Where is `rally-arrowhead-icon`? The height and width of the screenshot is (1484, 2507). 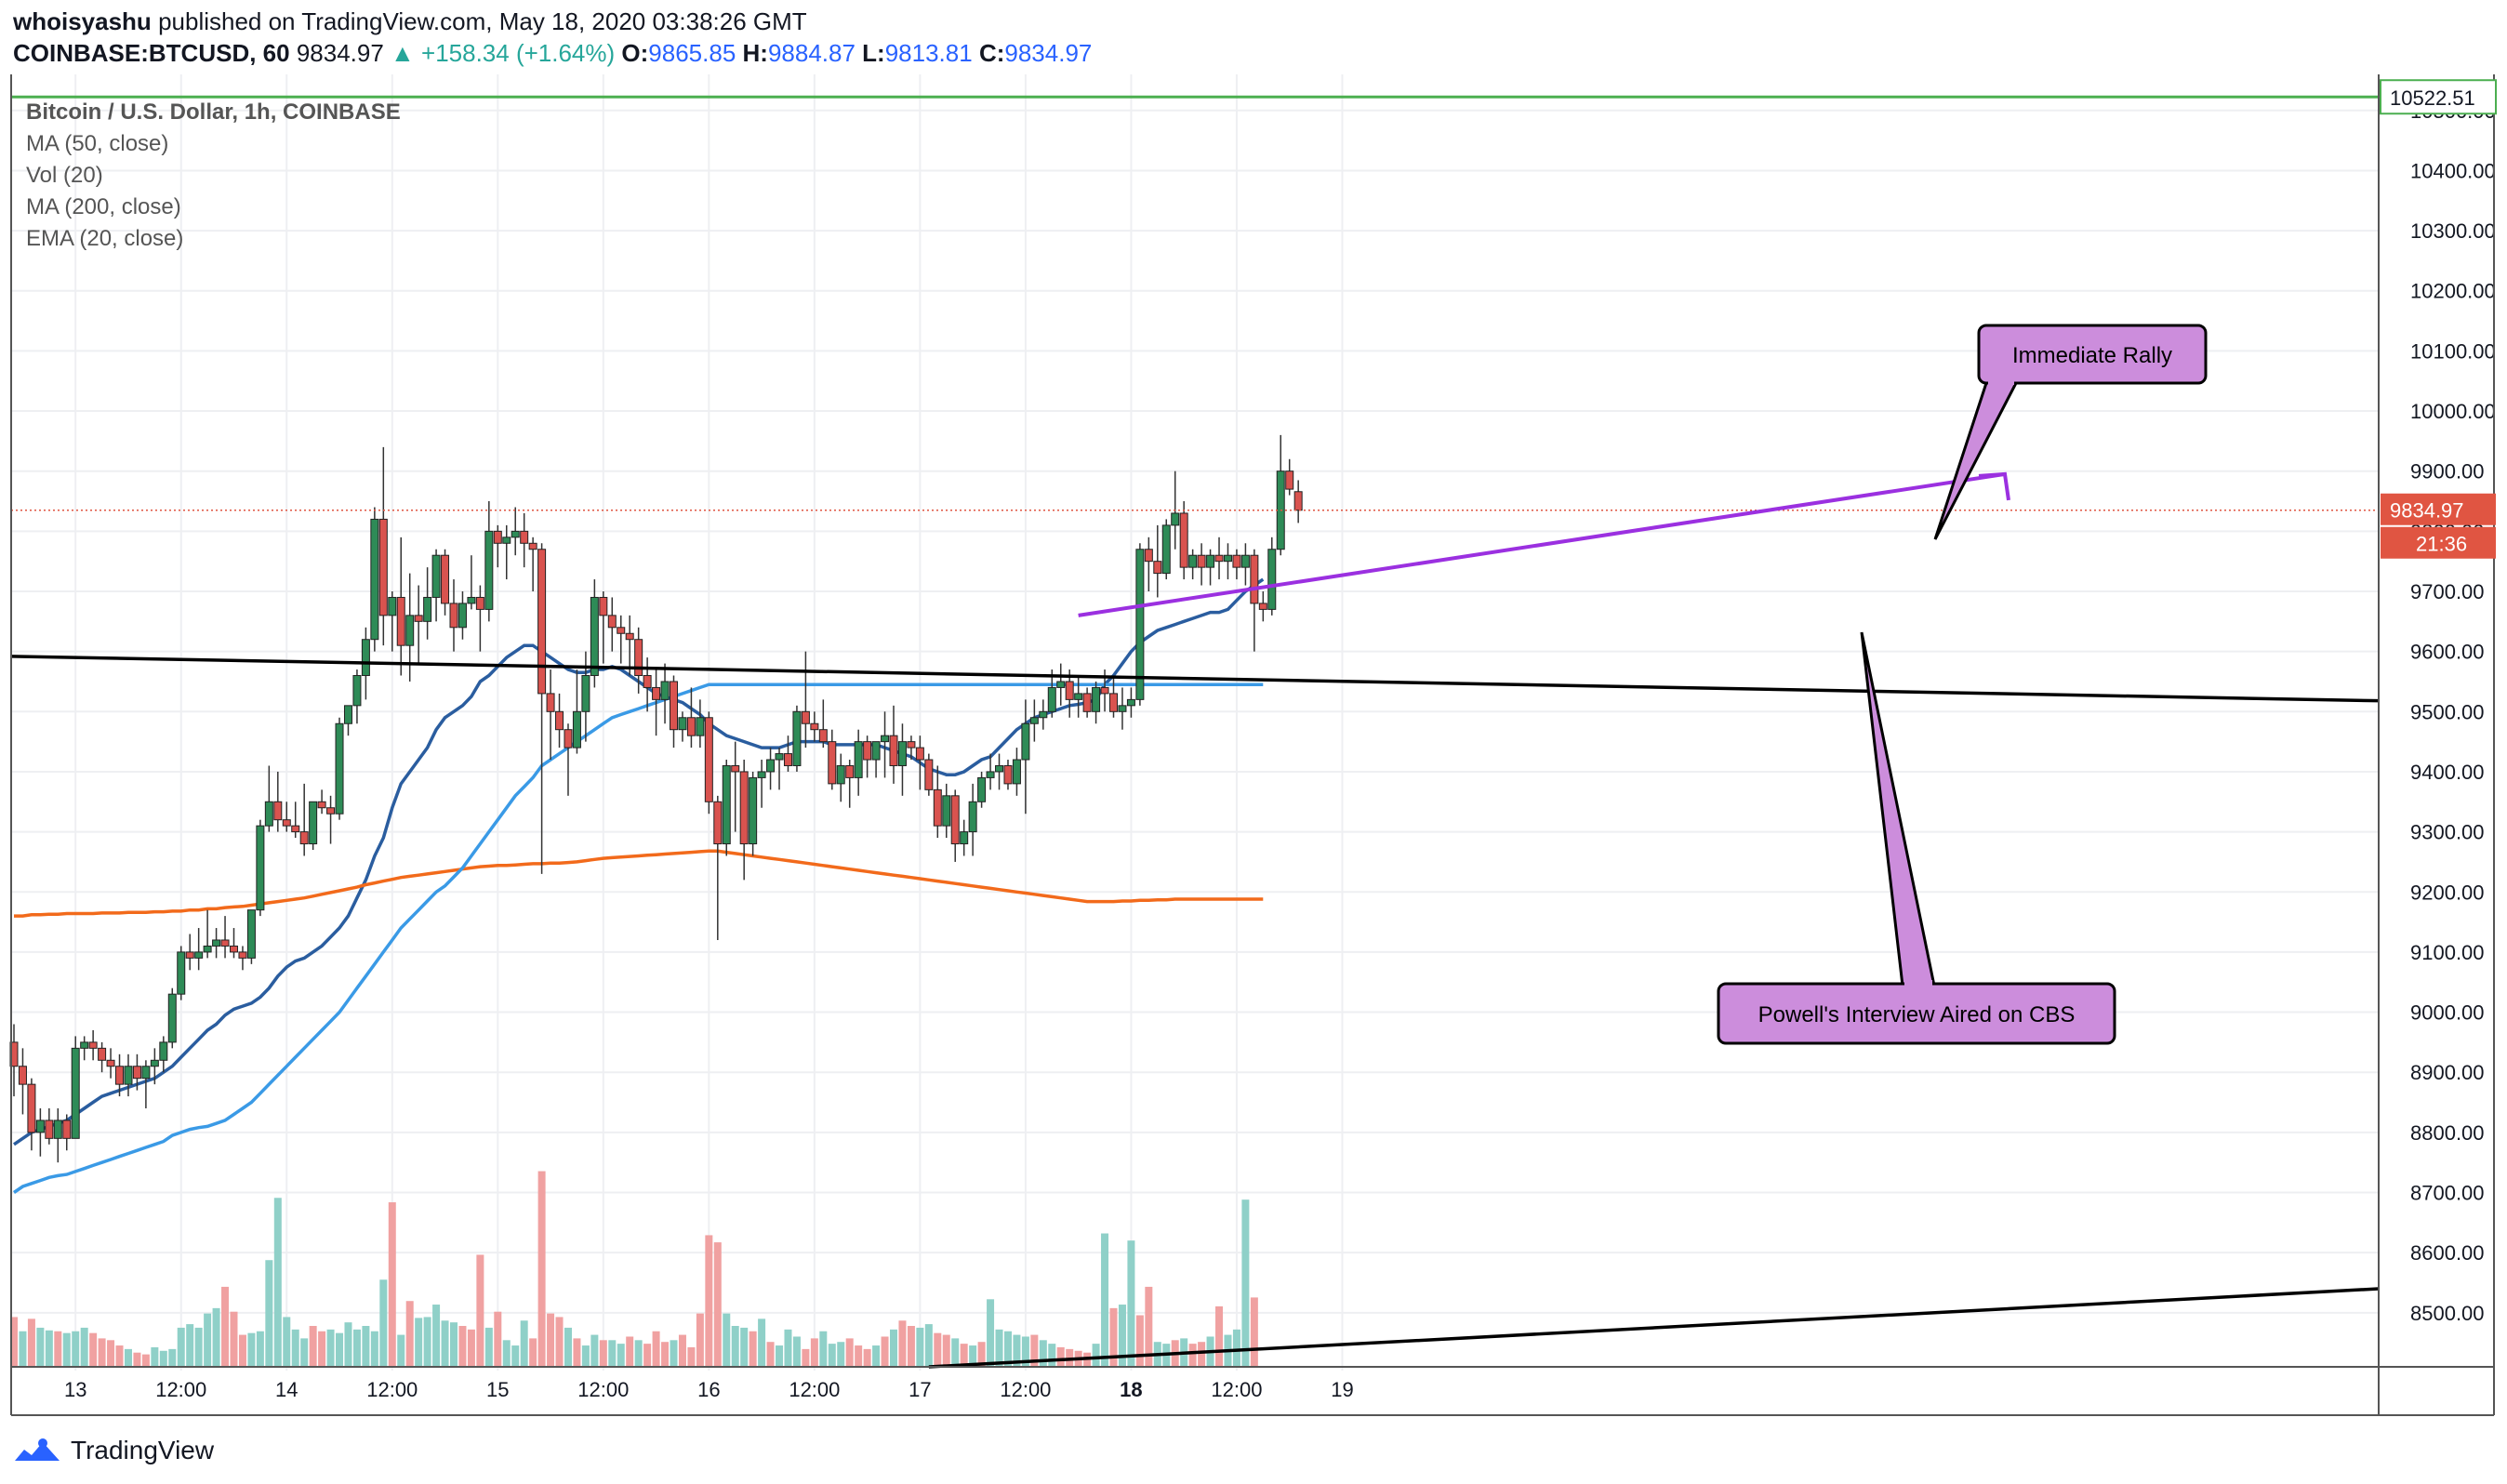
rally-arrowhead-icon is located at coordinates (1994, 486).